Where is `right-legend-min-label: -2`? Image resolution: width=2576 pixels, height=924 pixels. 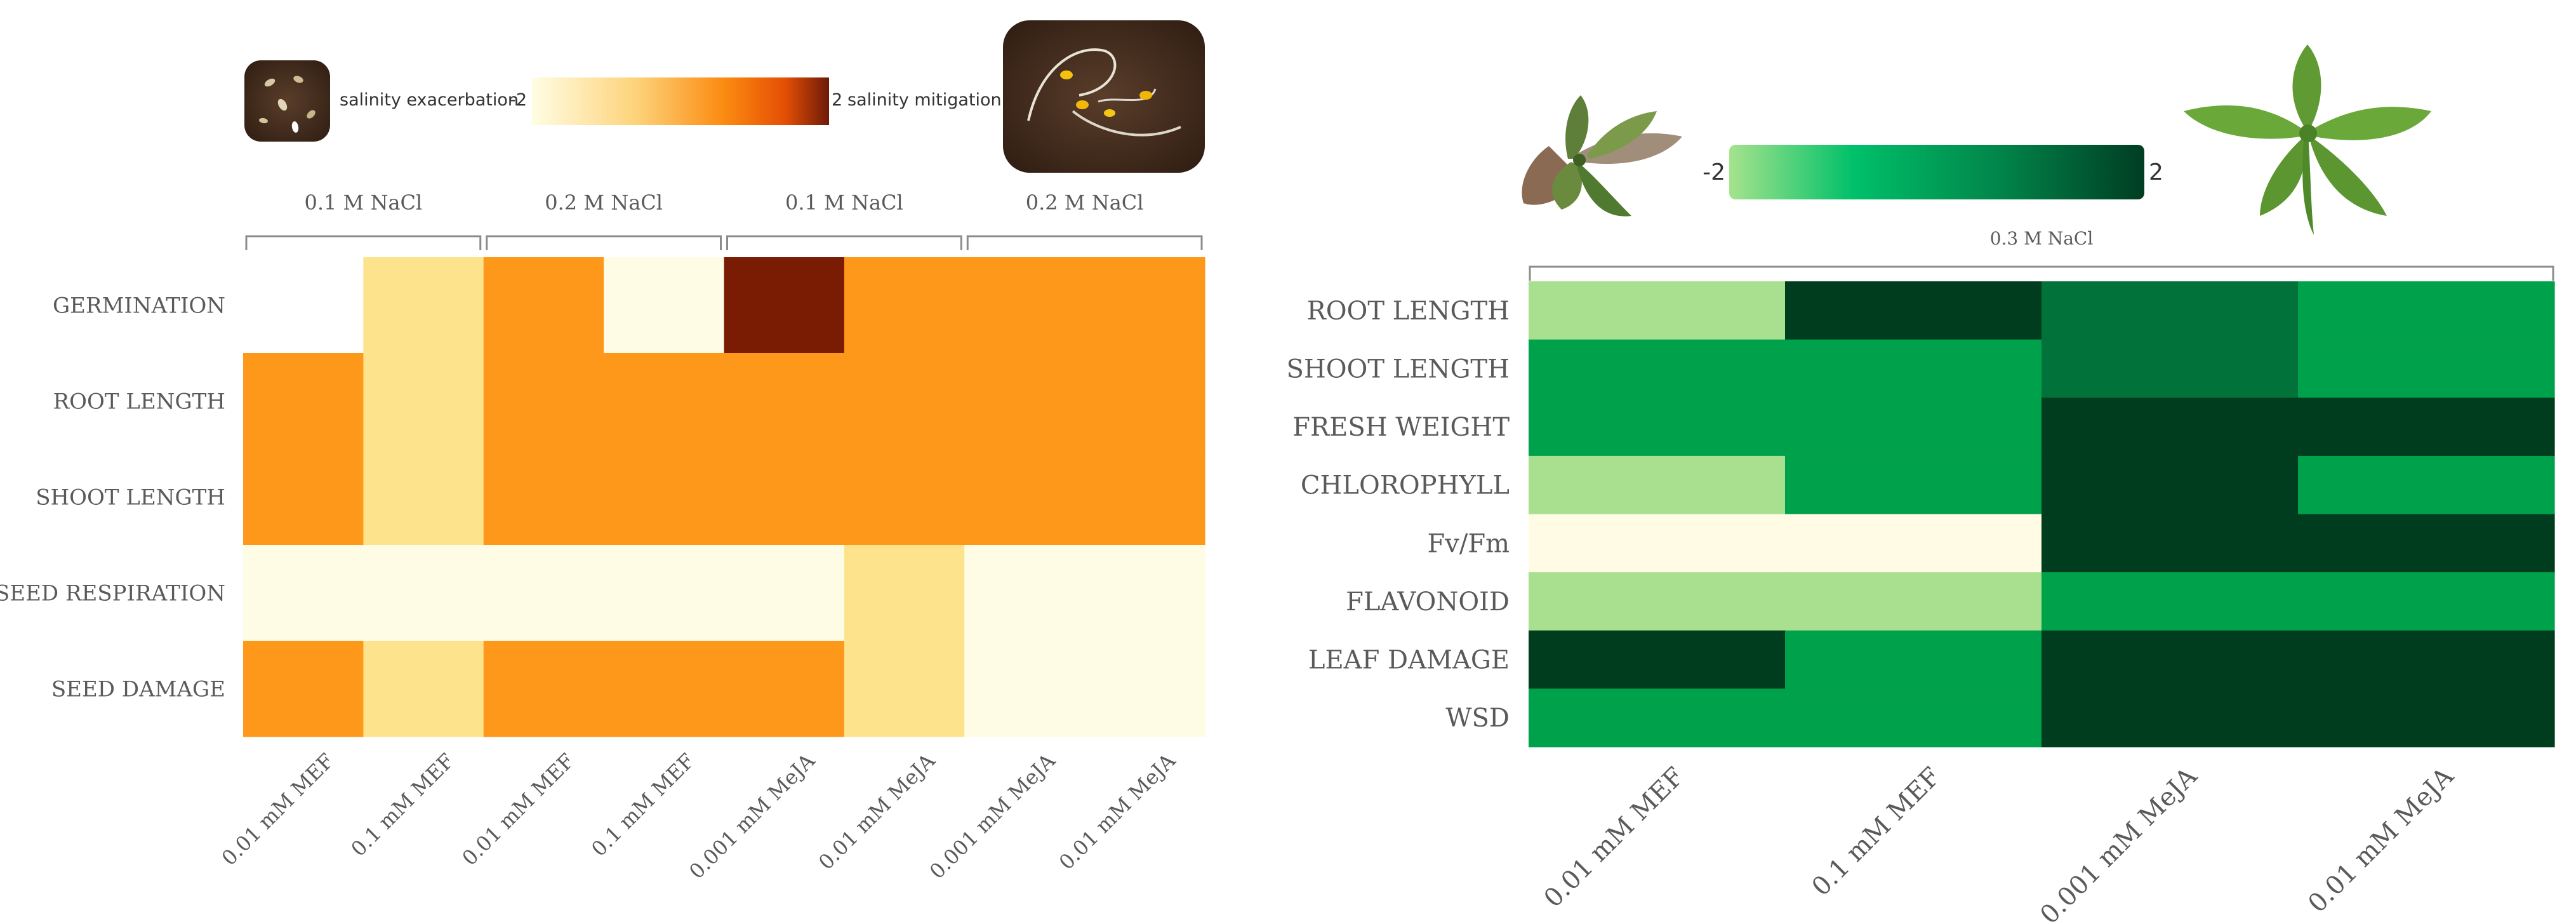
right-legend-min-label: -2 is located at coordinates (1714, 172).